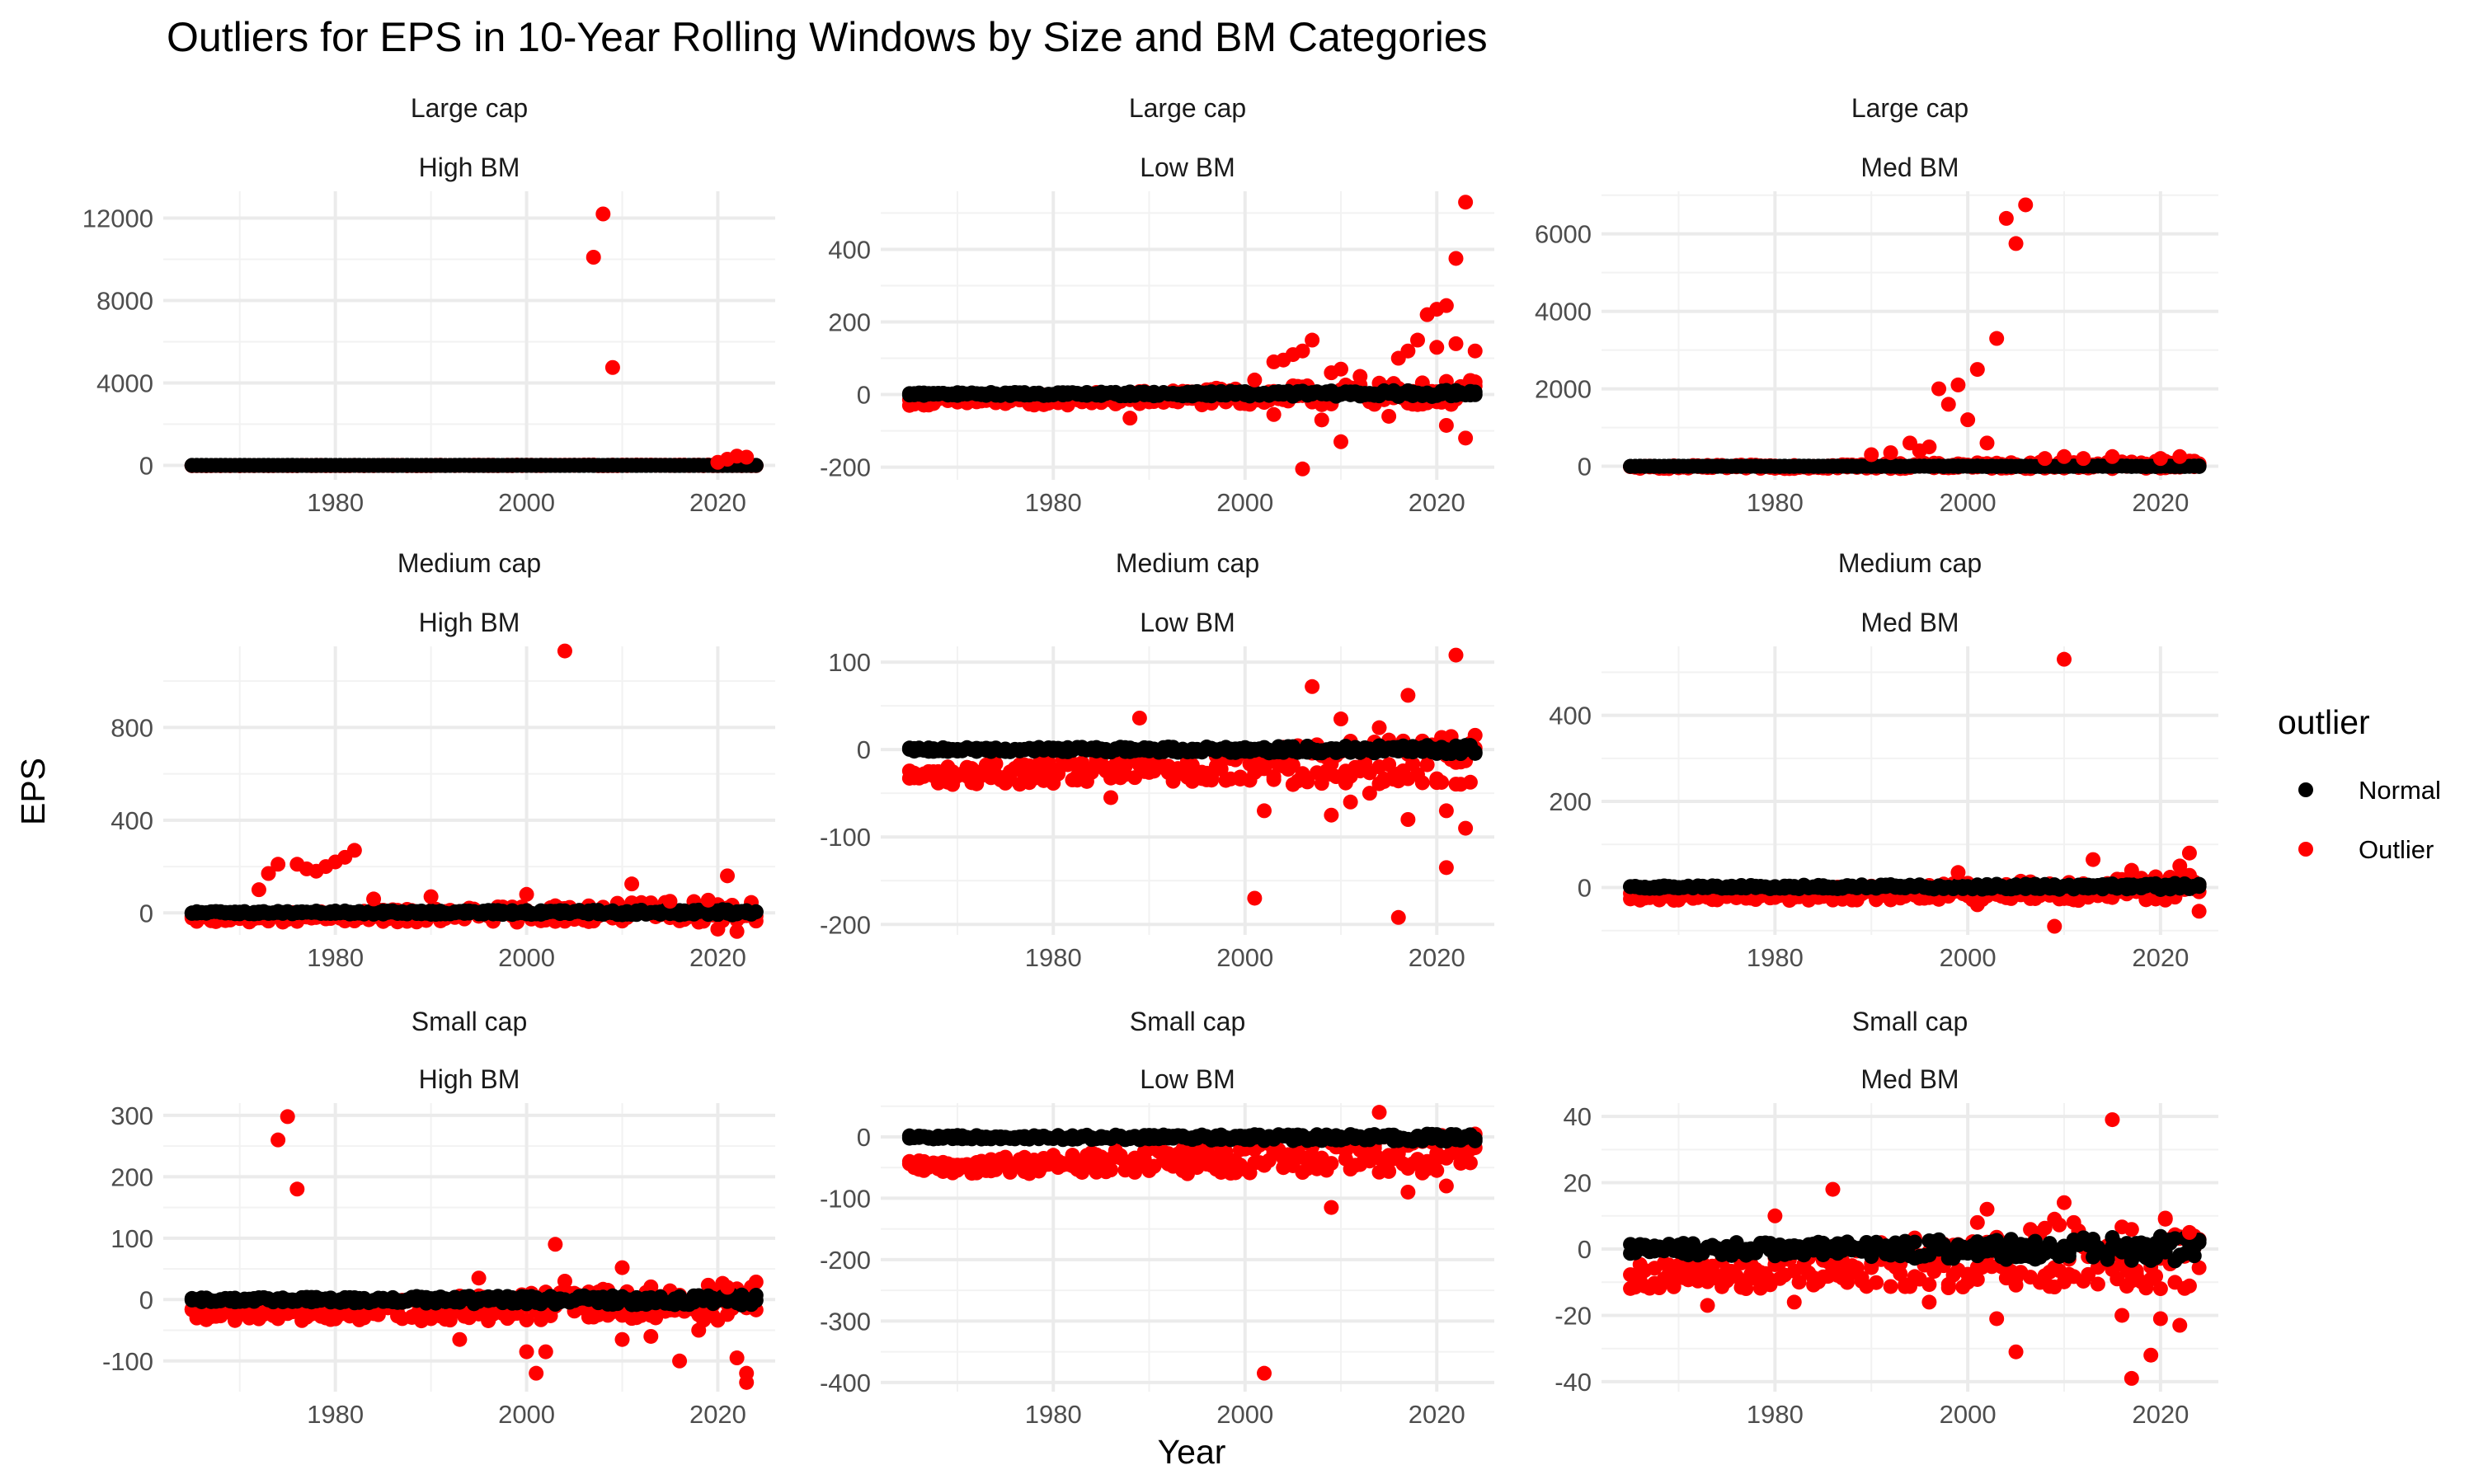  I want to click on facet-strip-bm: Med BM, so click(1909, 622).